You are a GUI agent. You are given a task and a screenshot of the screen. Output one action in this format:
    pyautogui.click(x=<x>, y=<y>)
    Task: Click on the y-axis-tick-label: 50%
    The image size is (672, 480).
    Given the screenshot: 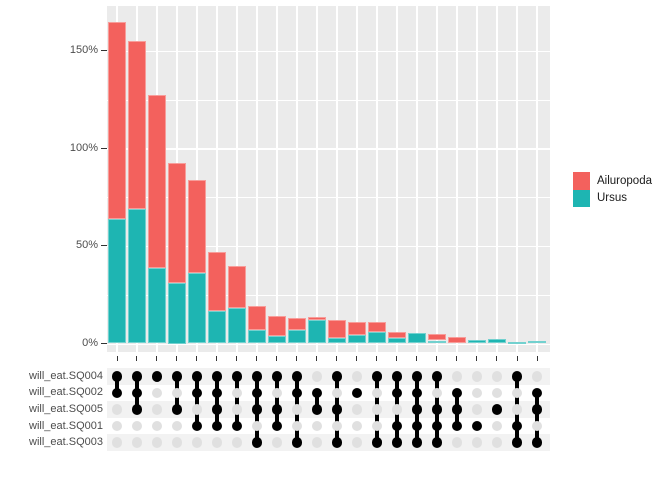 What is the action you would take?
    pyautogui.click(x=86, y=245)
    